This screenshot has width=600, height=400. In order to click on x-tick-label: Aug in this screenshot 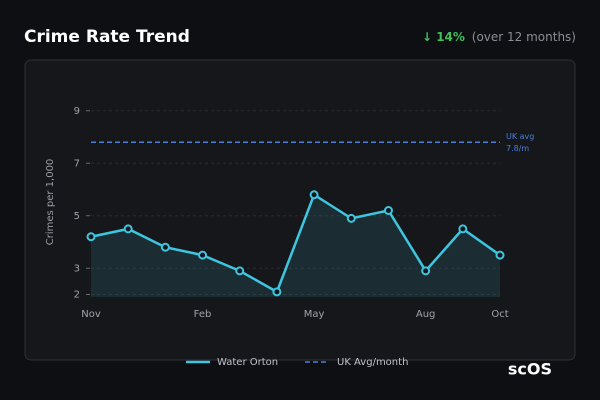, I will do `click(426, 314)`.